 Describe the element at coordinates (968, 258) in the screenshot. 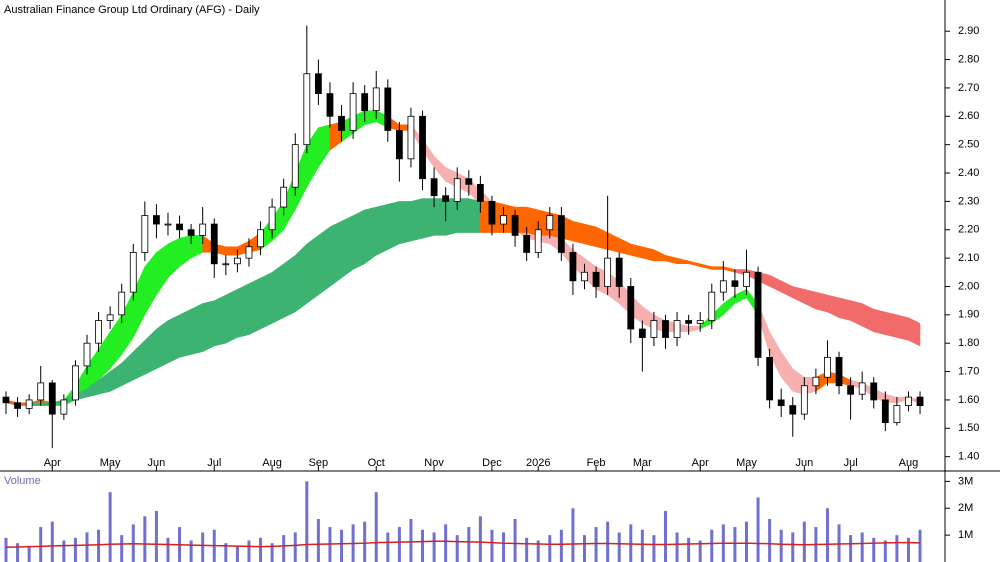

I see `y-tick-label: 2.10` at that location.